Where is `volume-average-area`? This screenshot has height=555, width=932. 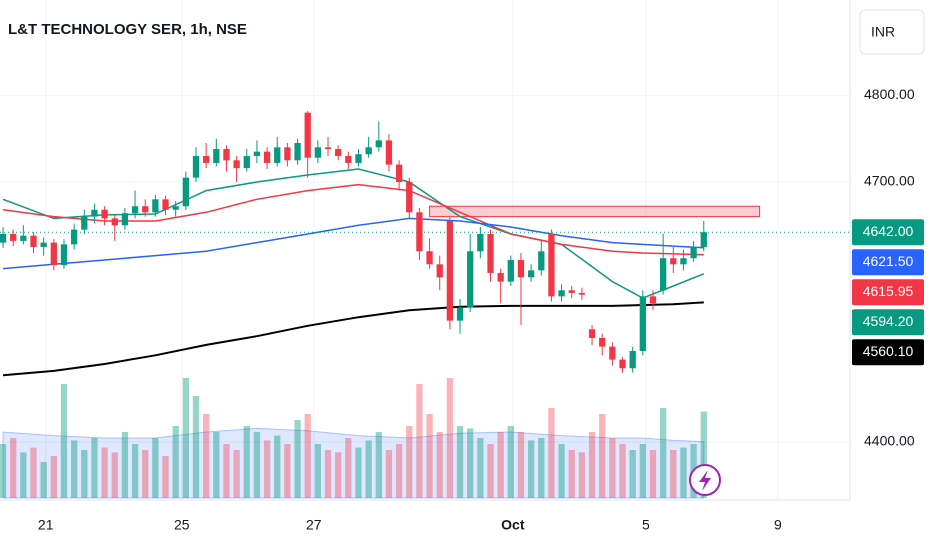 volume-average-area is located at coordinates (353, 463).